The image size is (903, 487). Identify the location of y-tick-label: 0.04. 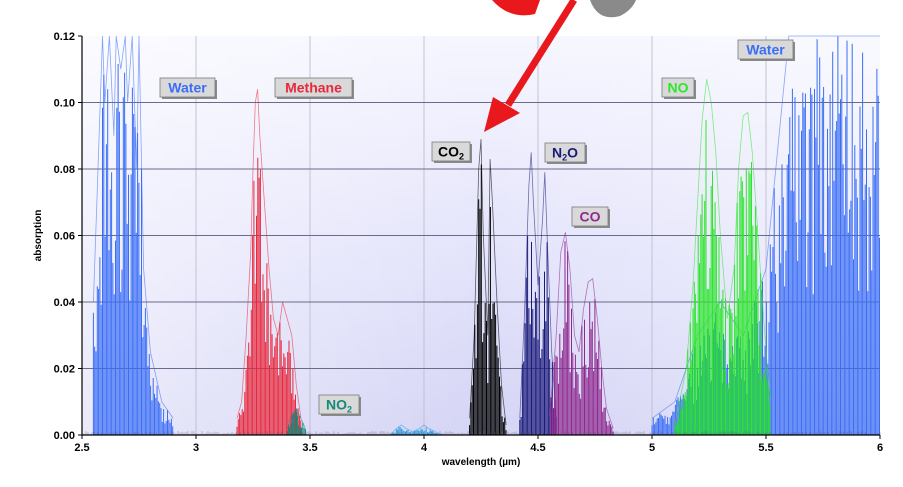
(65, 303).